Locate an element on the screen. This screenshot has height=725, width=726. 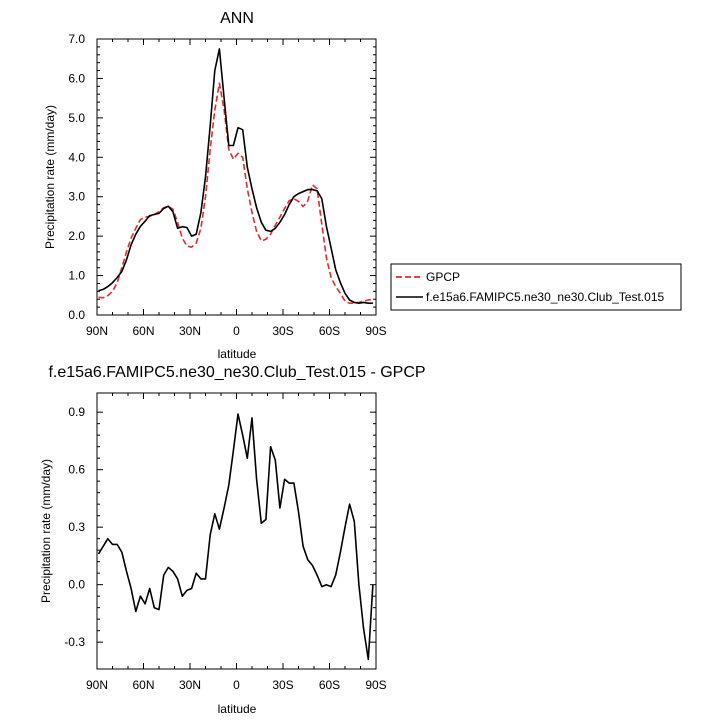
legend-box is located at coordinates (536, 287).